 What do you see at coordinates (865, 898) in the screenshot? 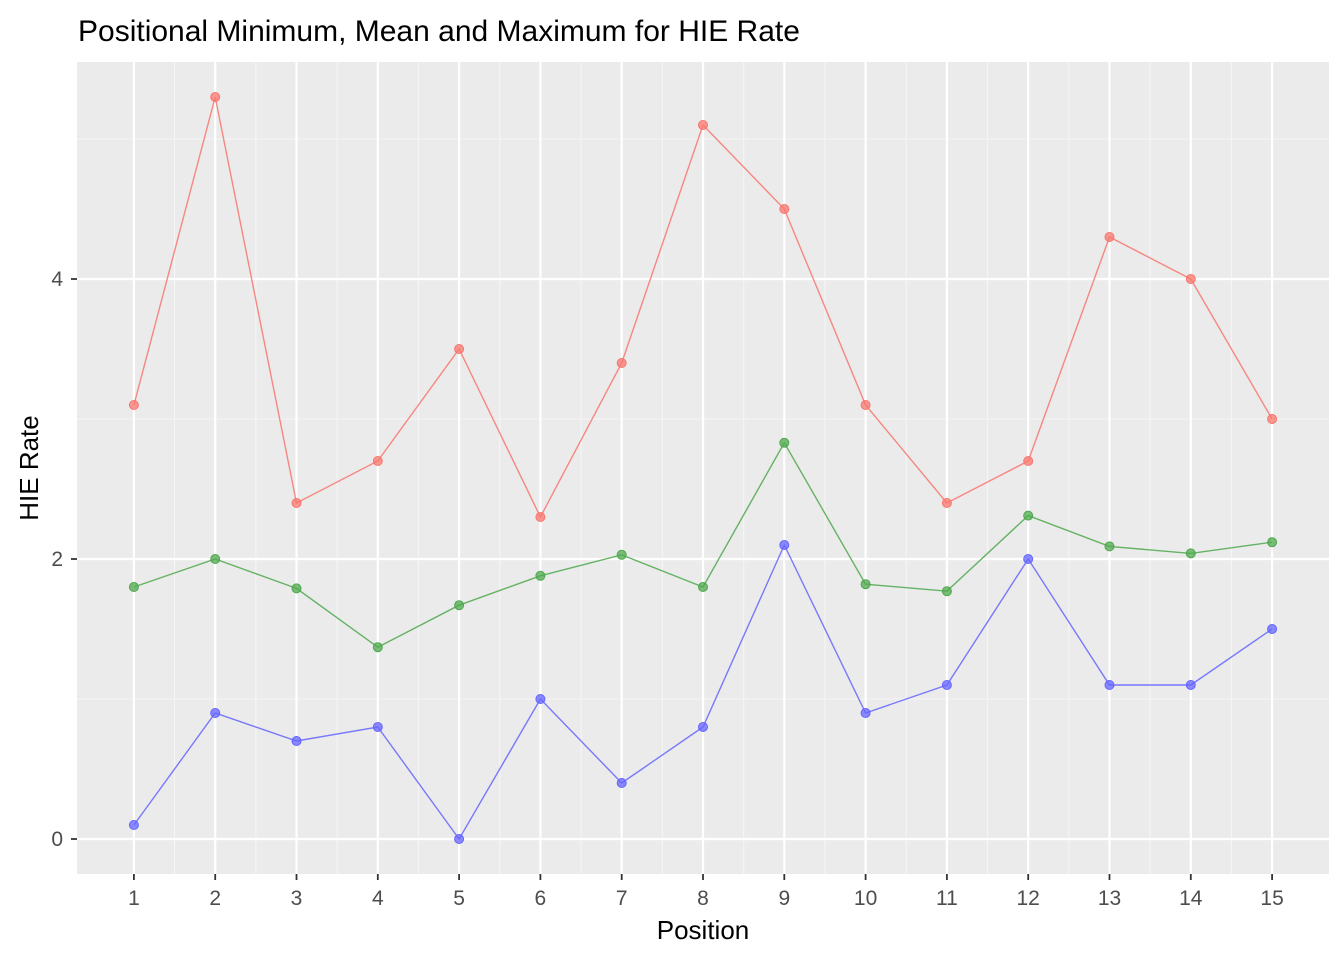
I see `x-tick-label: 10` at bounding box center [865, 898].